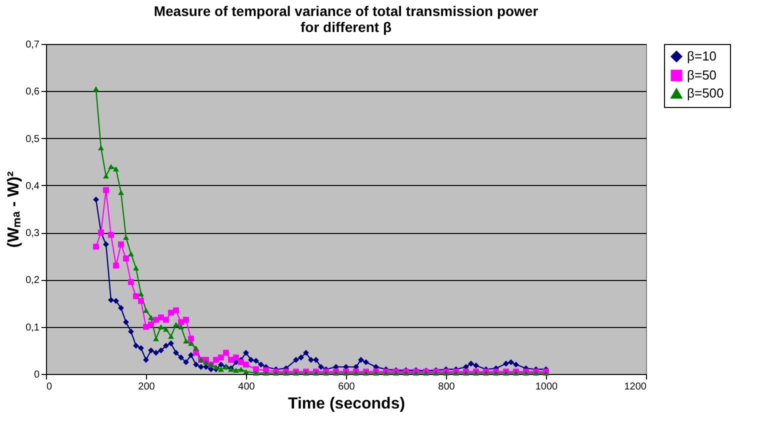  I want to click on x-tick-label: 0, so click(49, 387).